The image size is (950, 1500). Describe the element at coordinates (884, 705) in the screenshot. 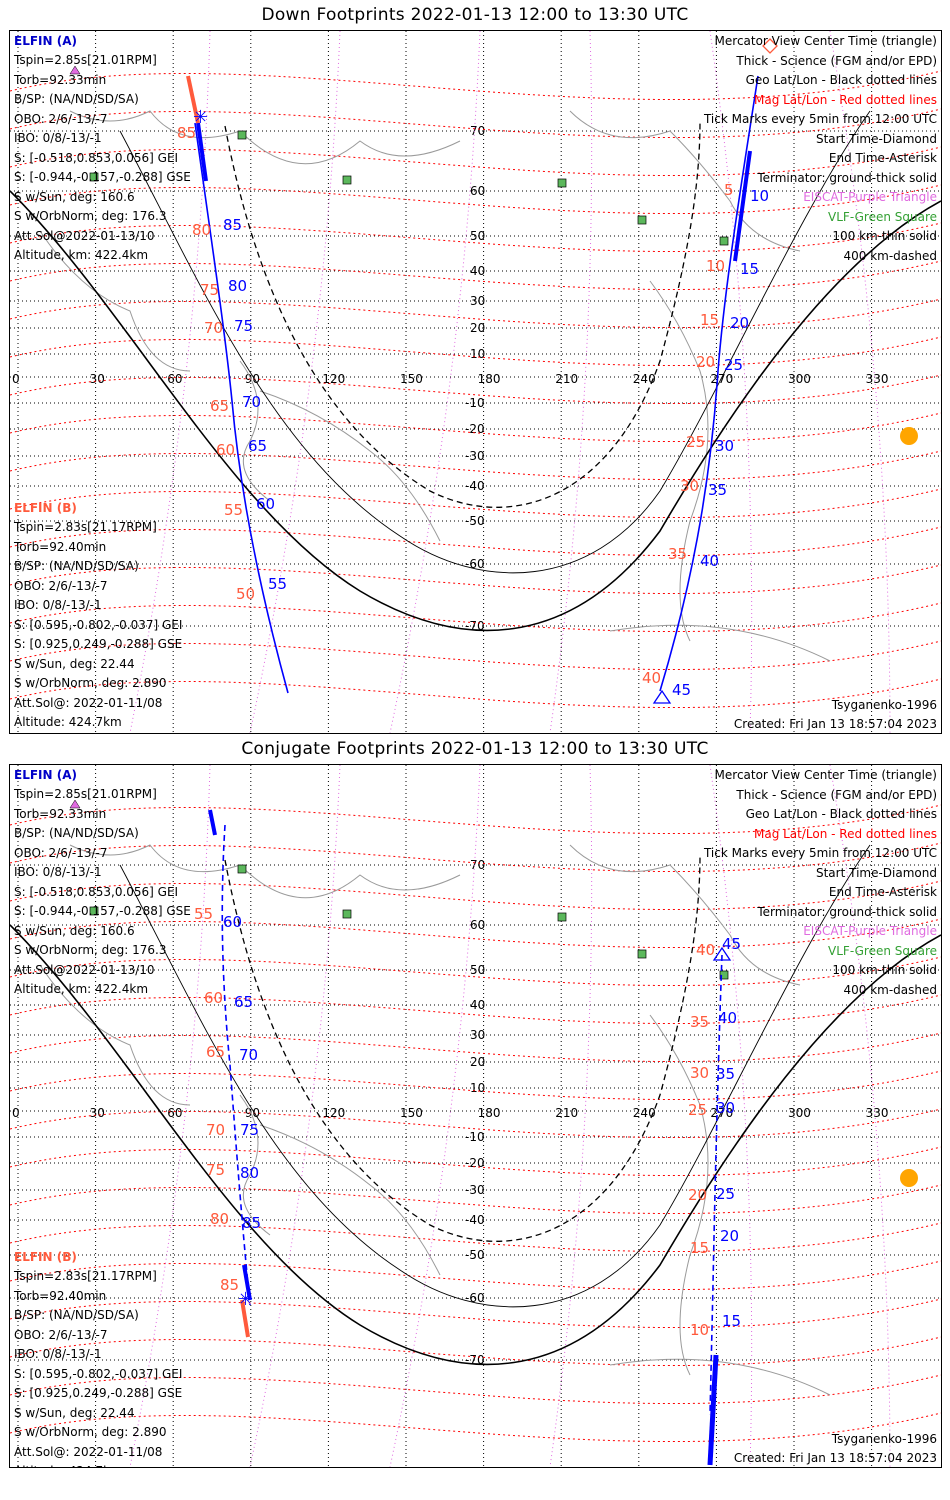

I see `model-label: Tsyganenko-1996` at that location.